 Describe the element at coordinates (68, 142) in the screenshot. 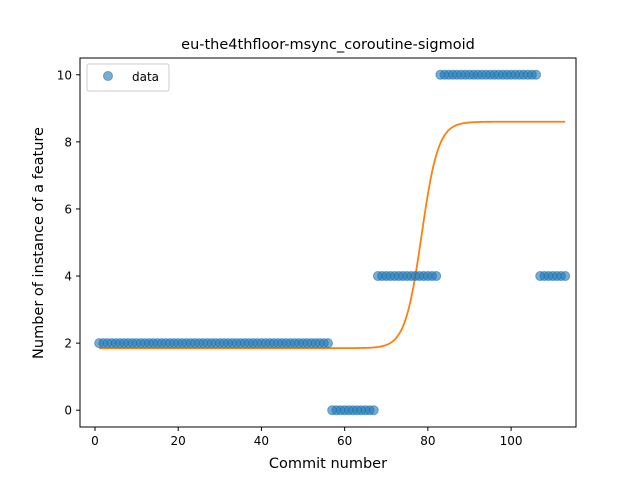

I see `y-tick-label: 8` at that location.